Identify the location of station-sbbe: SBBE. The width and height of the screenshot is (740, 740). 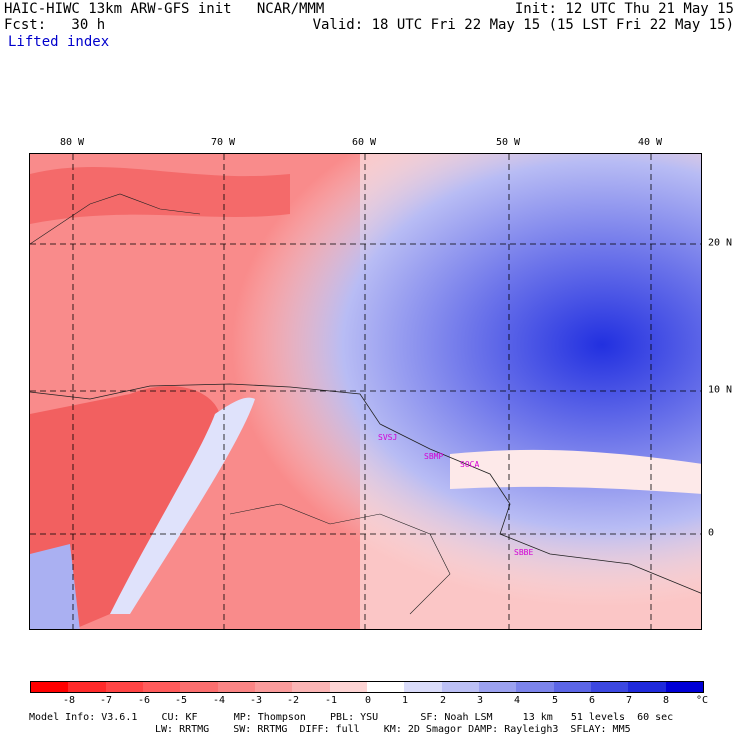
(524, 552).